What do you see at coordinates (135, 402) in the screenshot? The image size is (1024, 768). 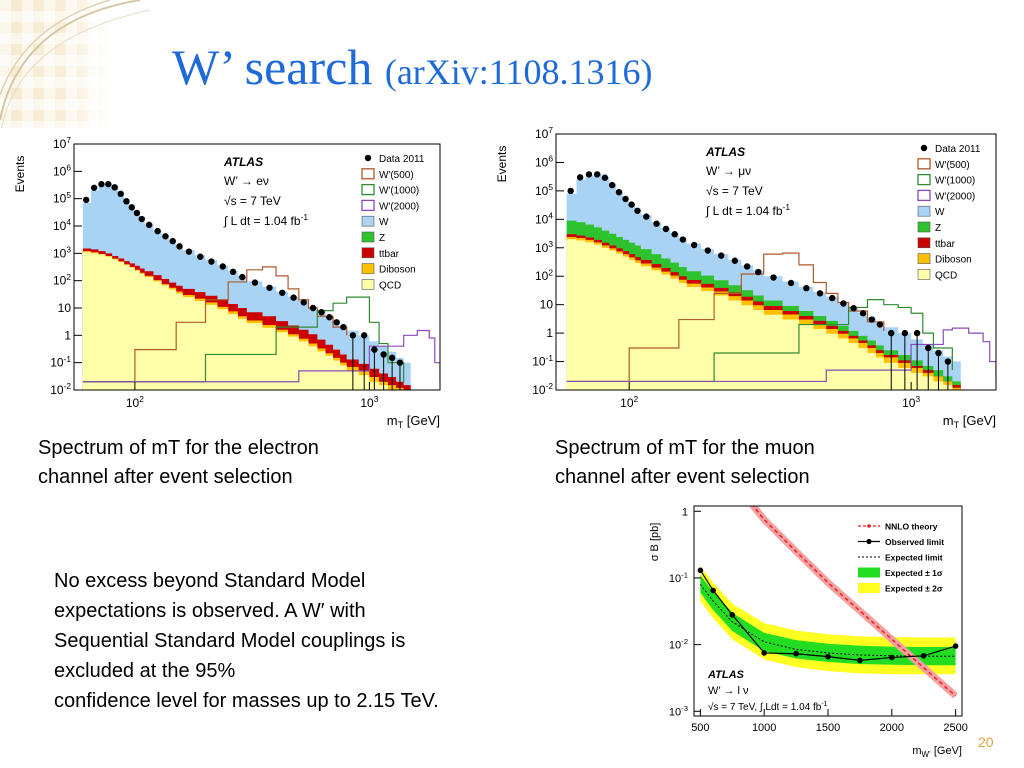 I see `x-tick-label: 102` at bounding box center [135, 402].